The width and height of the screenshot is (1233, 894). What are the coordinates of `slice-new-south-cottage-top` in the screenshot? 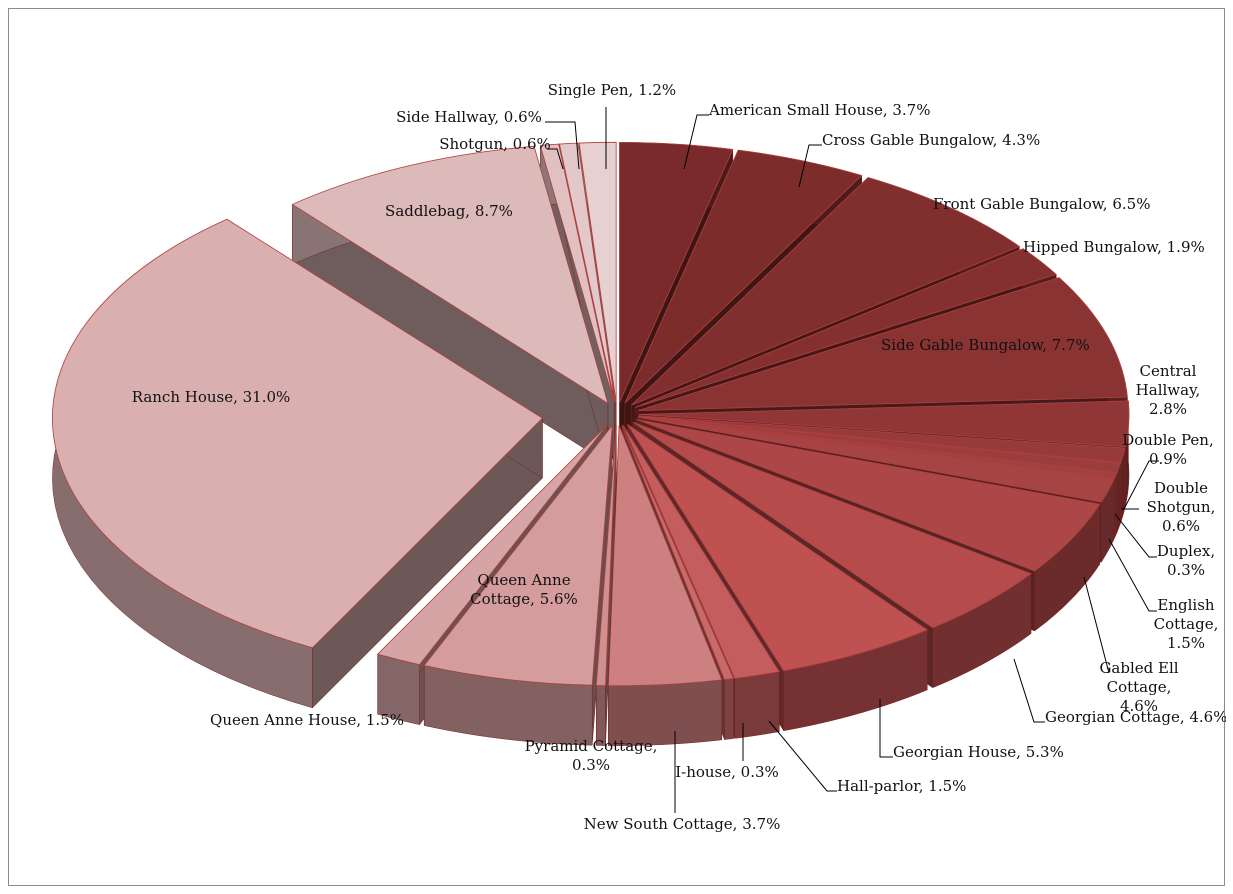 It's located at (665, 556).